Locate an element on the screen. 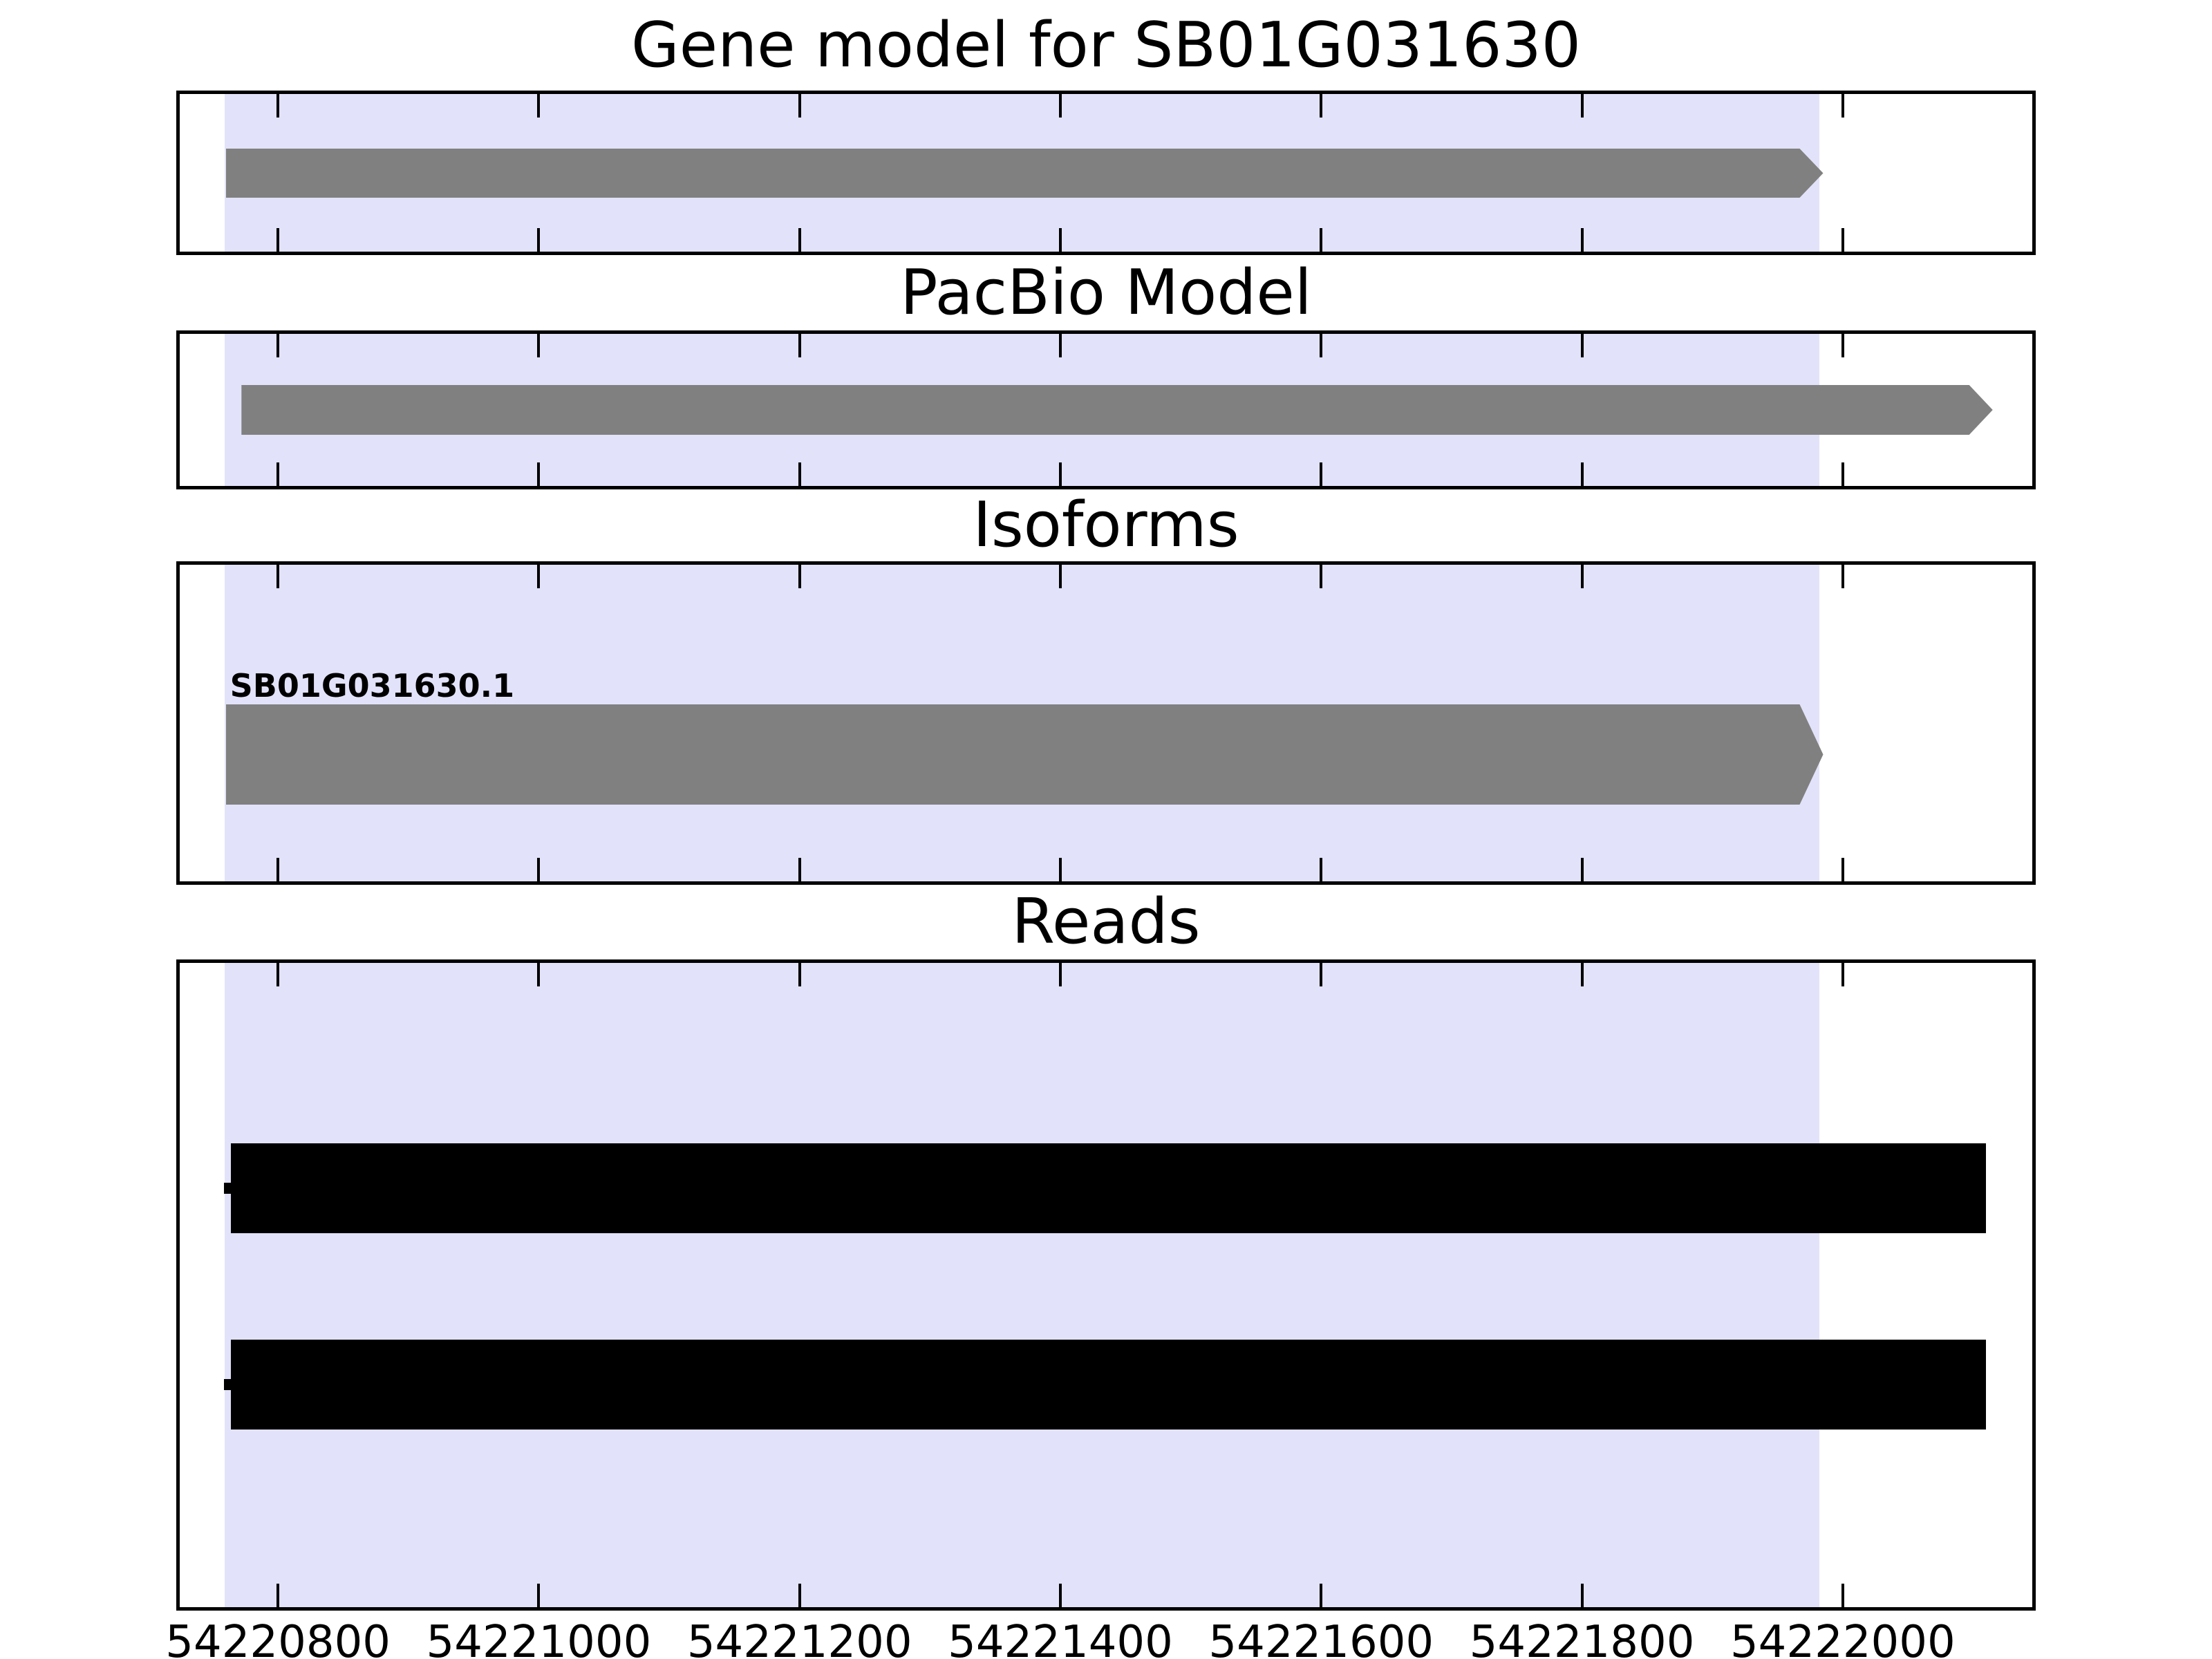 This screenshot has height=1659, width=2212. panel-title-isoforms: Isoforms is located at coordinates (1106, 525).